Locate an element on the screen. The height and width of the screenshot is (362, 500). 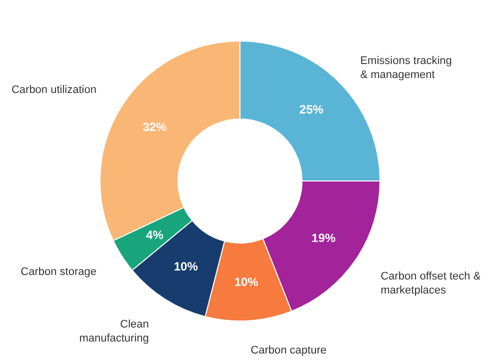
data-label: 32% is located at coordinates (155, 127).